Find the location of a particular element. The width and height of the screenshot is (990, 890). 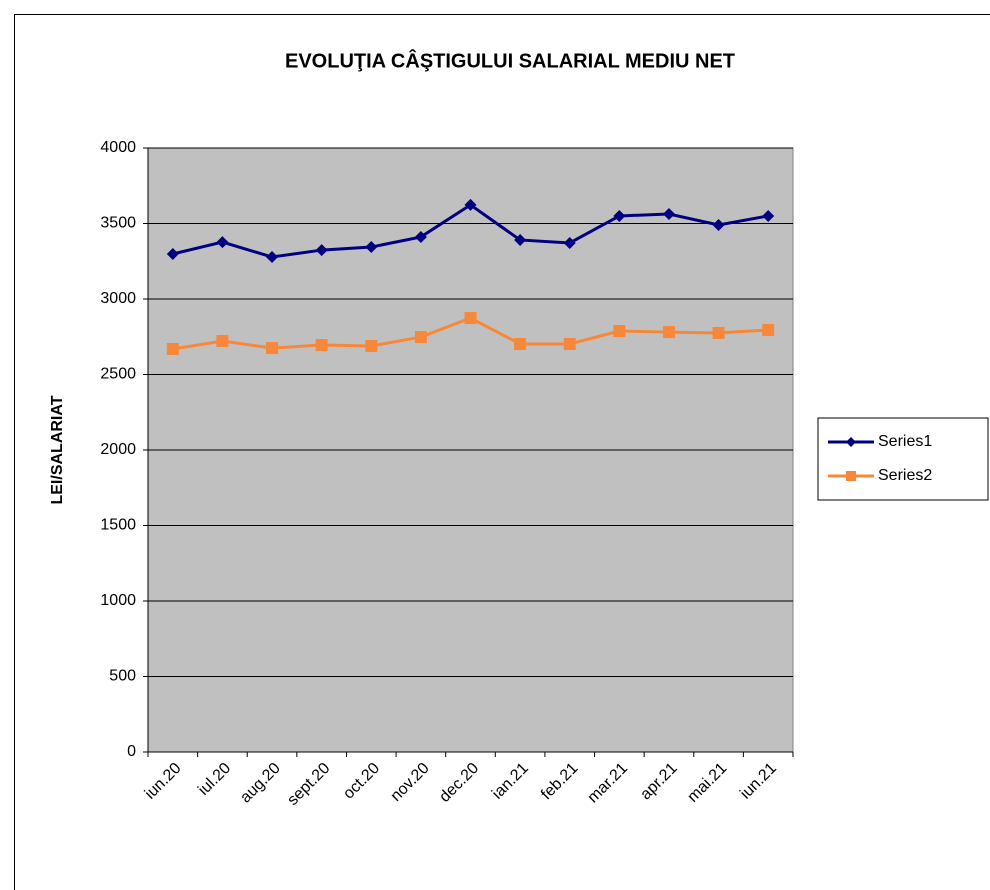

y-tick-label: 3500 is located at coordinates (118, 223).